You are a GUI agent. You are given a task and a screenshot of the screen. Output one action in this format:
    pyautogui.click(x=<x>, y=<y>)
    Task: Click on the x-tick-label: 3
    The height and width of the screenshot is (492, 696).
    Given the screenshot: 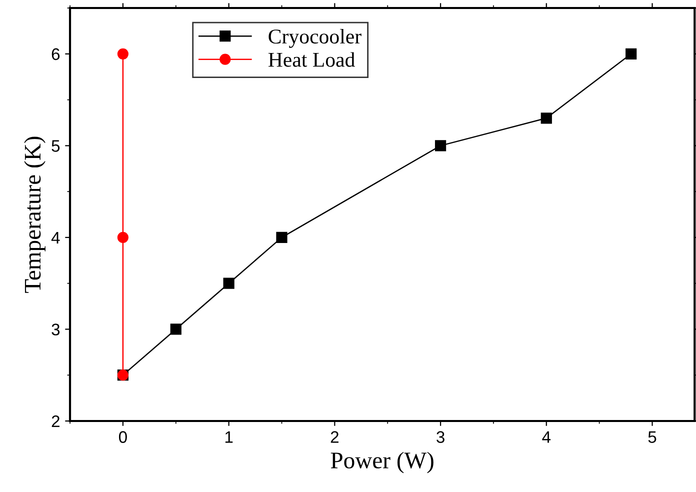 What is the action you would take?
    pyautogui.click(x=440, y=437)
    